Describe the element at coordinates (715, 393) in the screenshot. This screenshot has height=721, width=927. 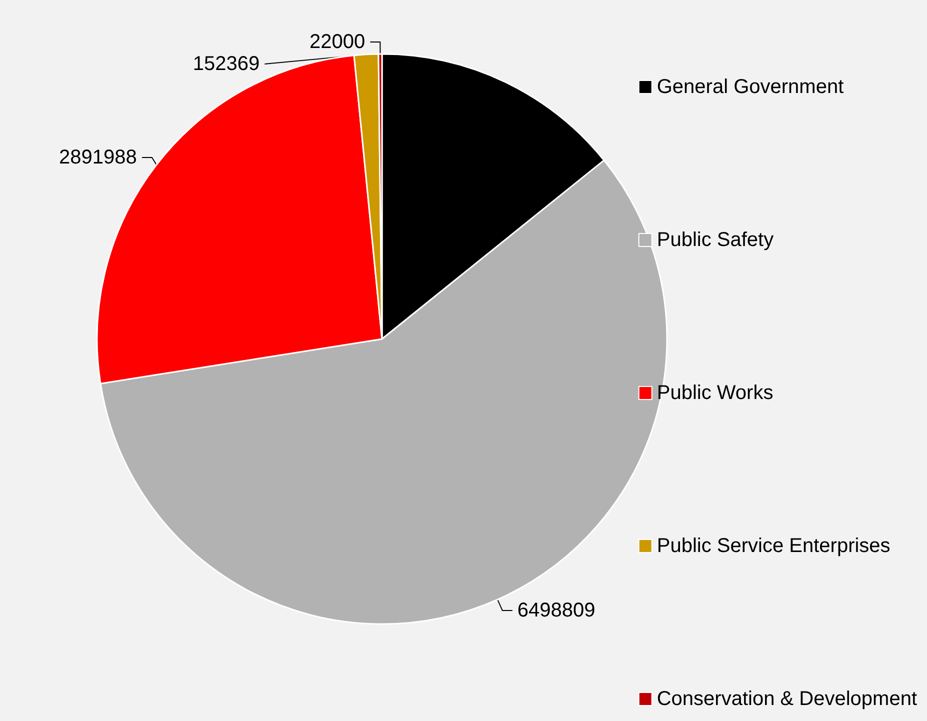
I see `legend-label: Public Works` at that location.